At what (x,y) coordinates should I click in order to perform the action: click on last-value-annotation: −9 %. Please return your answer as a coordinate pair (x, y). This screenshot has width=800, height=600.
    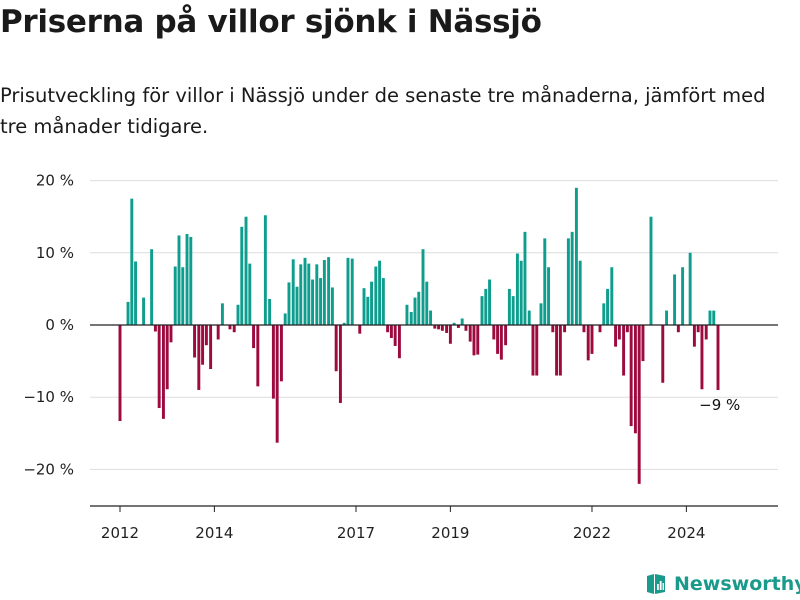
    Looking at the image, I should click on (719, 405).